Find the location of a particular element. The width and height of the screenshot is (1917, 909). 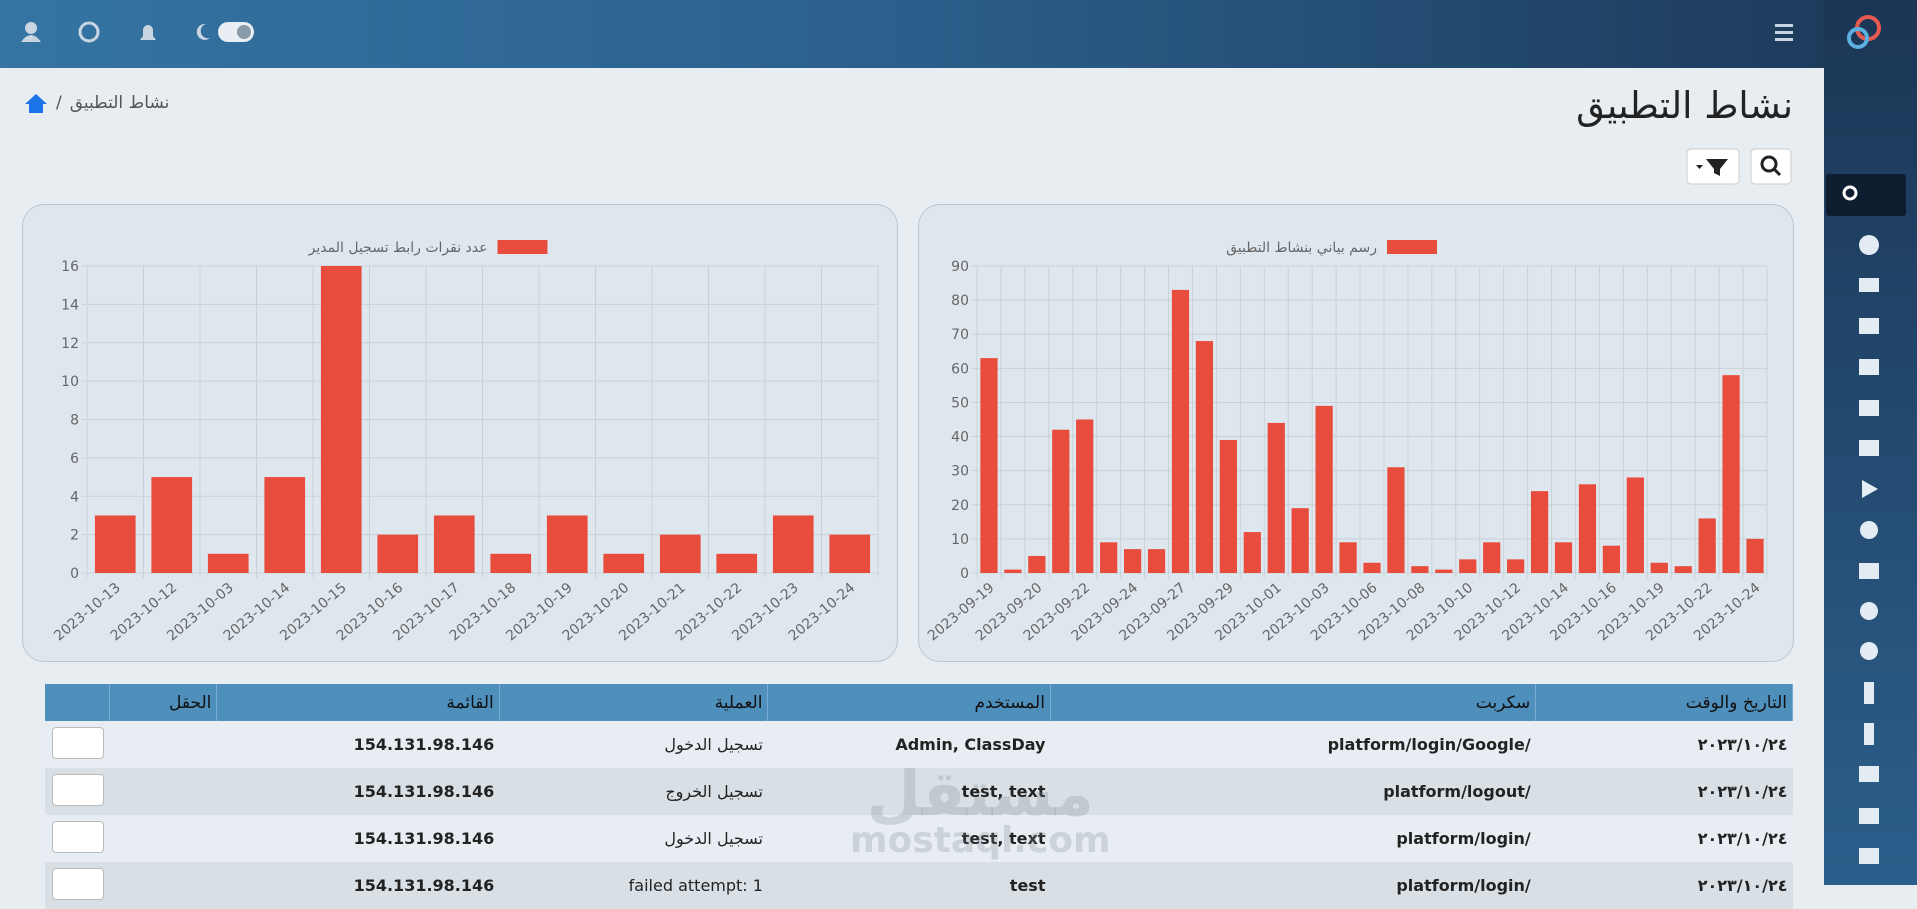

y-tick-label: 2 is located at coordinates (74, 536).